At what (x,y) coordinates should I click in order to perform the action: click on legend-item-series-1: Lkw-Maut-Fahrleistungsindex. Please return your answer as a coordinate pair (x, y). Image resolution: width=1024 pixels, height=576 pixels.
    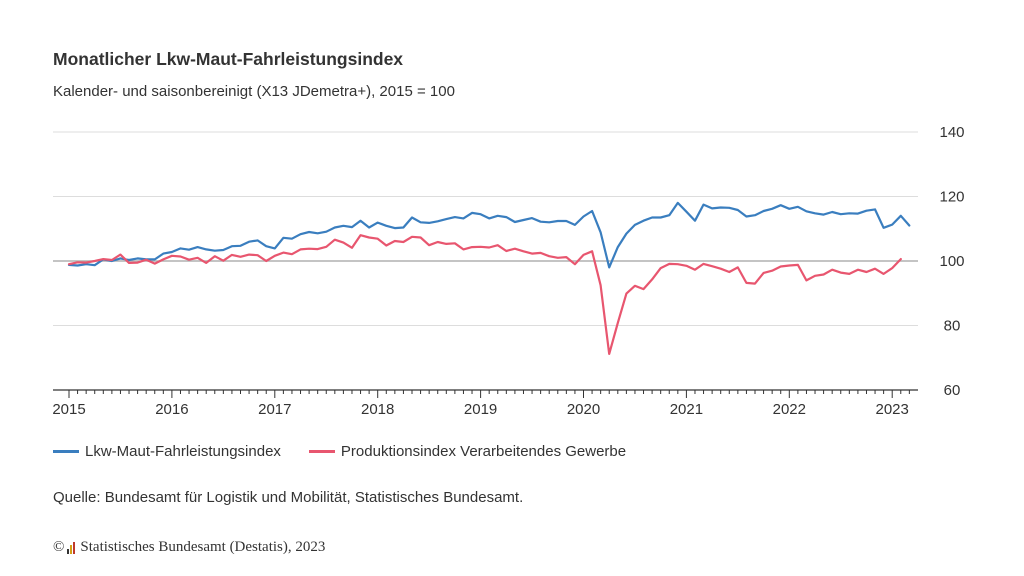
    Looking at the image, I should click on (167, 451).